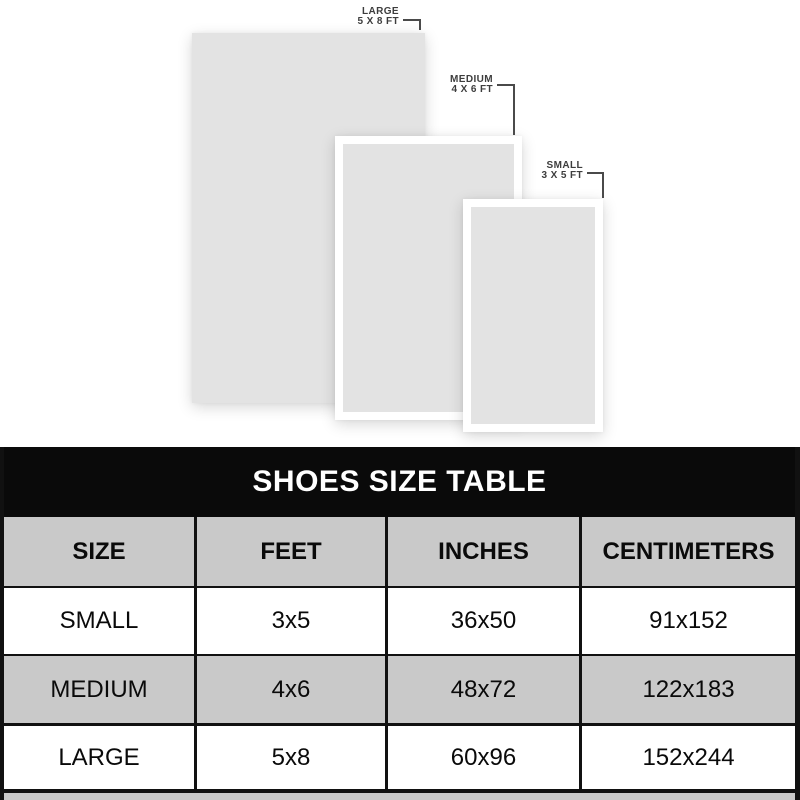 Image resolution: width=800 pixels, height=800 pixels. What do you see at coordinates (506, 109) in the screenshot?
I see `callout-connector-medium` at bounding box center [506, 109].